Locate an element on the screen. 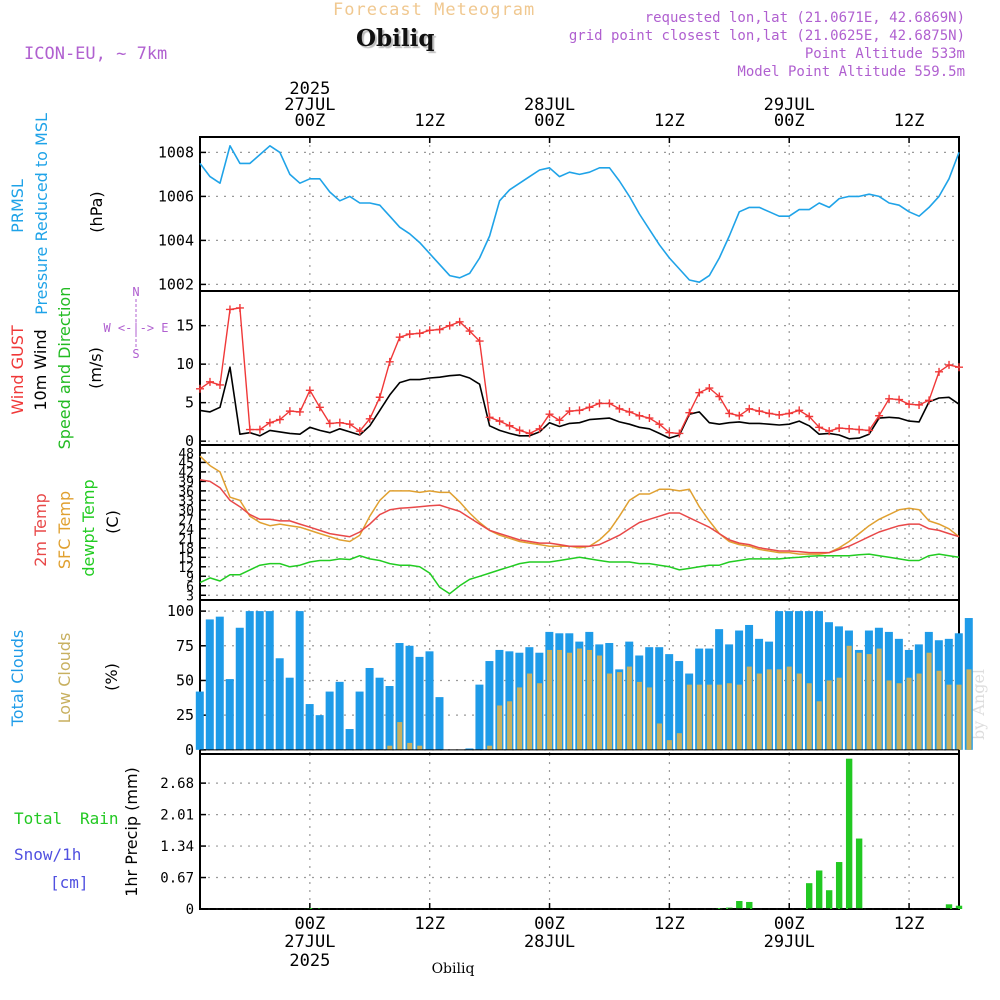 This screenshot has height=1000, width=1000. y-tick-label: 50 is located at coordinates (185, 680).